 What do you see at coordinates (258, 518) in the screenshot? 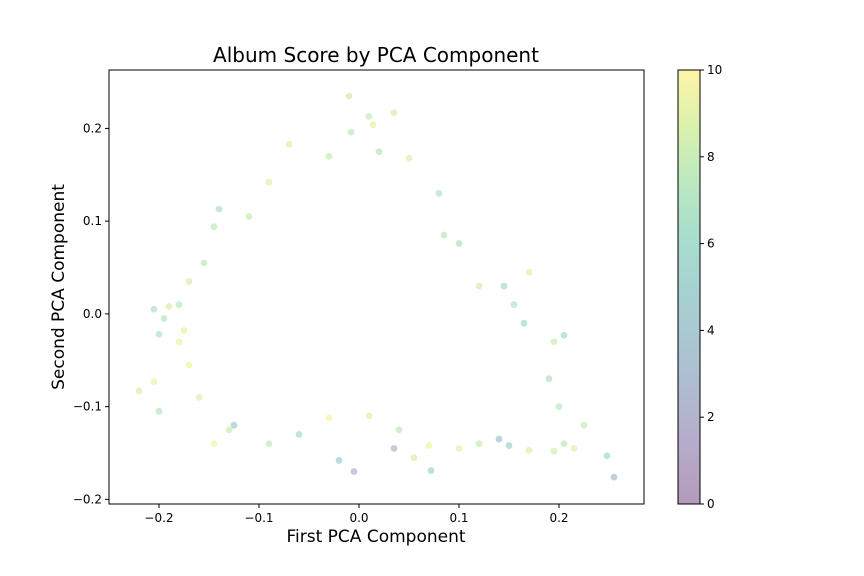
I see `x-tick-label: −0.1` at bounding box center [258, 518].